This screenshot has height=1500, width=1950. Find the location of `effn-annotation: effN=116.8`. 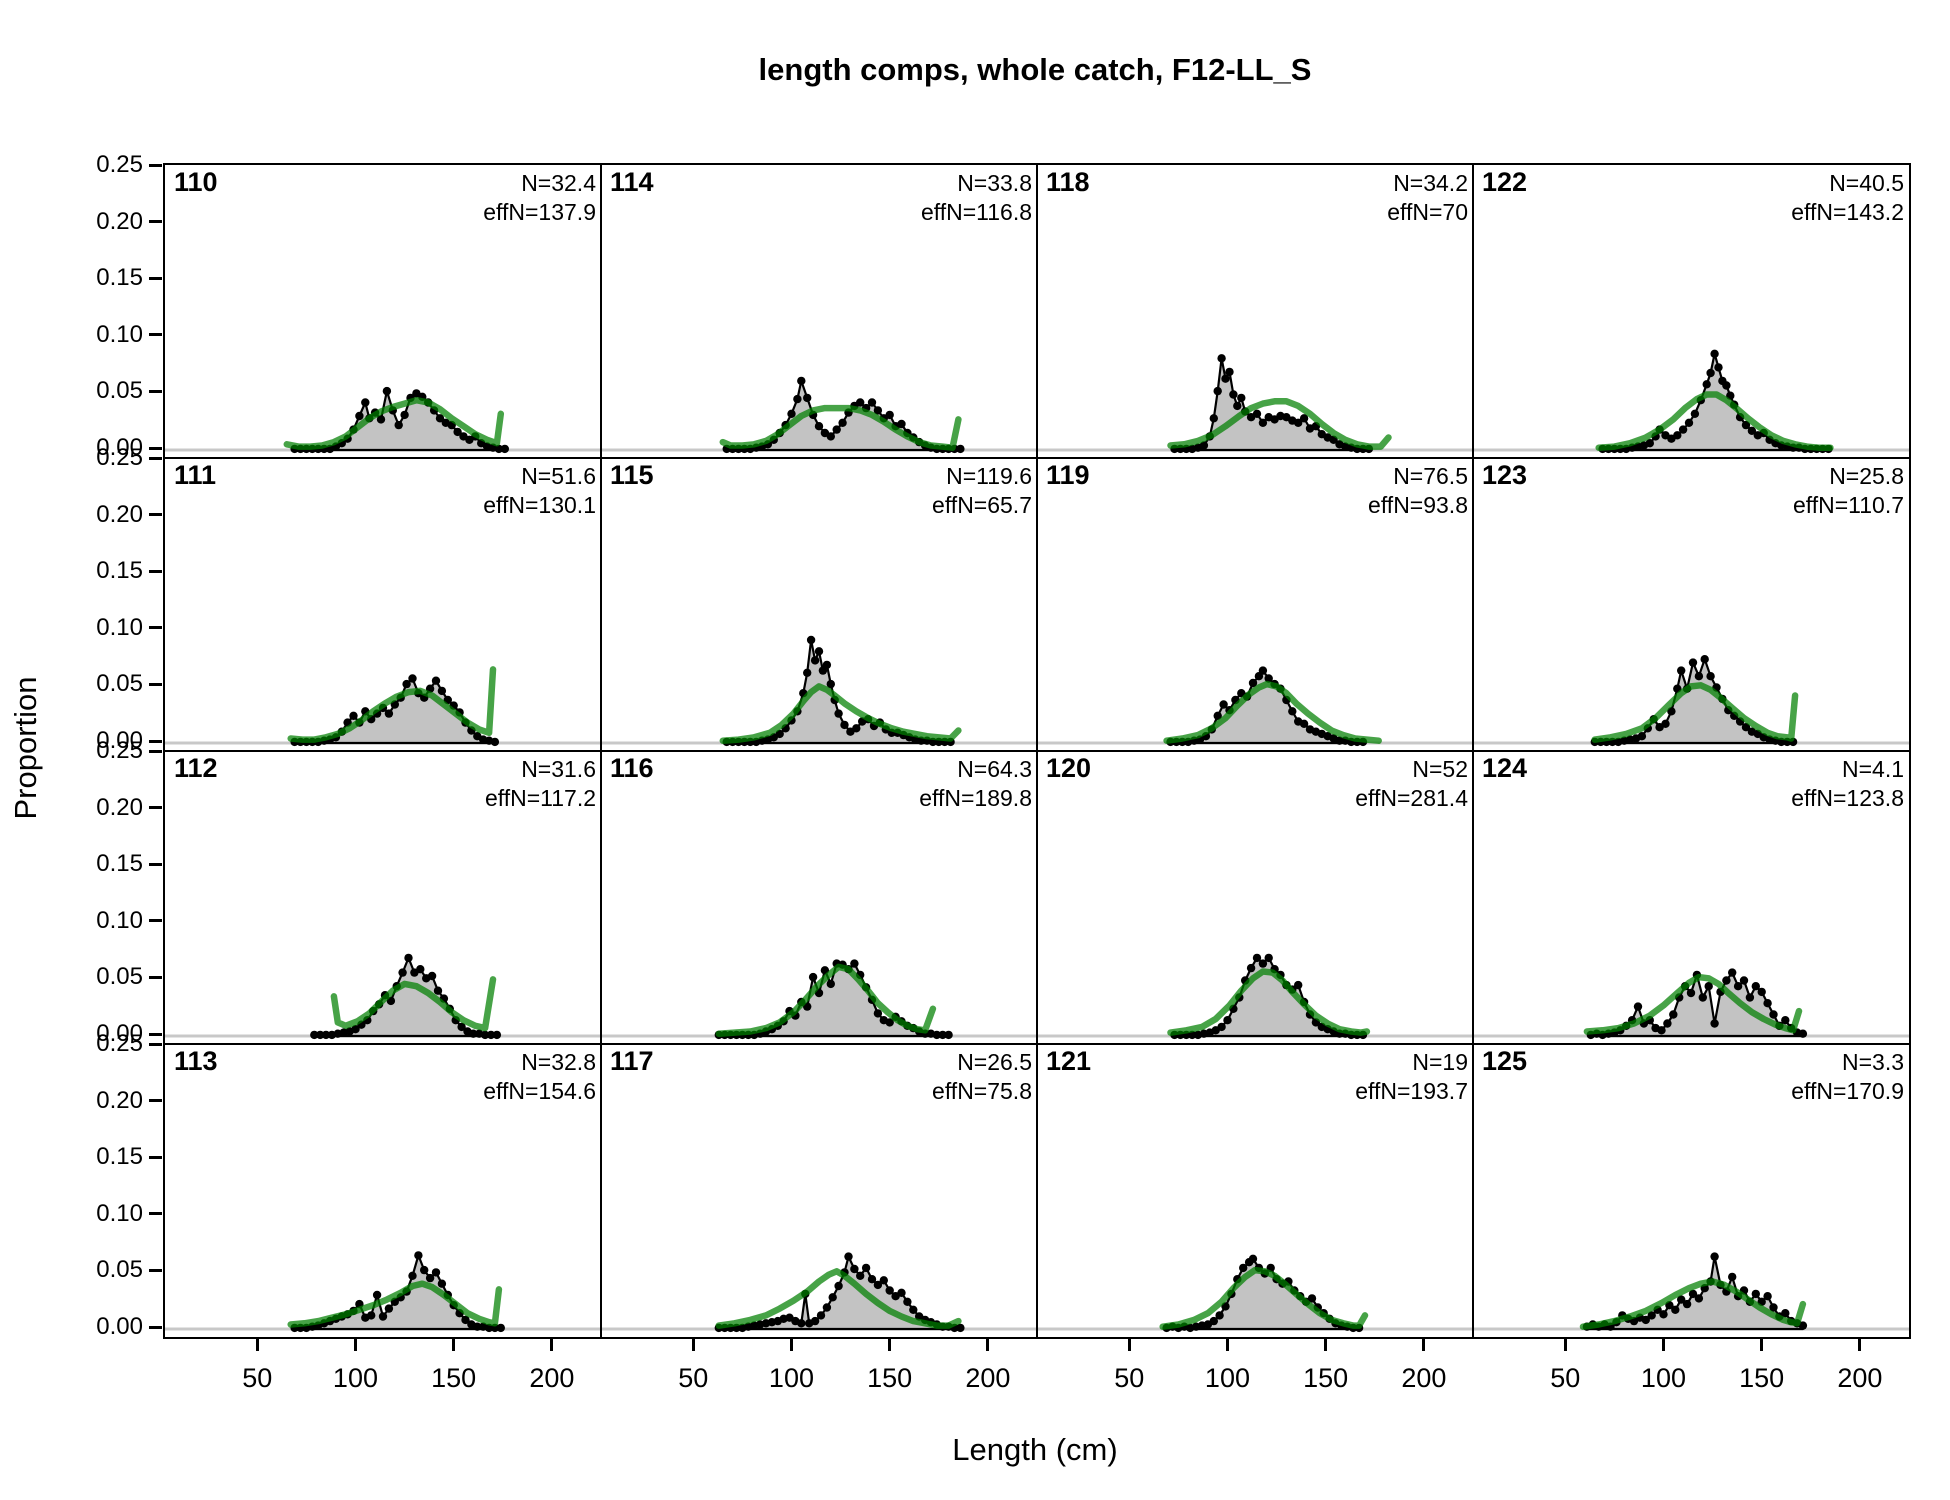

effn-annotation: effN=116.8 is located at coordinates (976, 211).